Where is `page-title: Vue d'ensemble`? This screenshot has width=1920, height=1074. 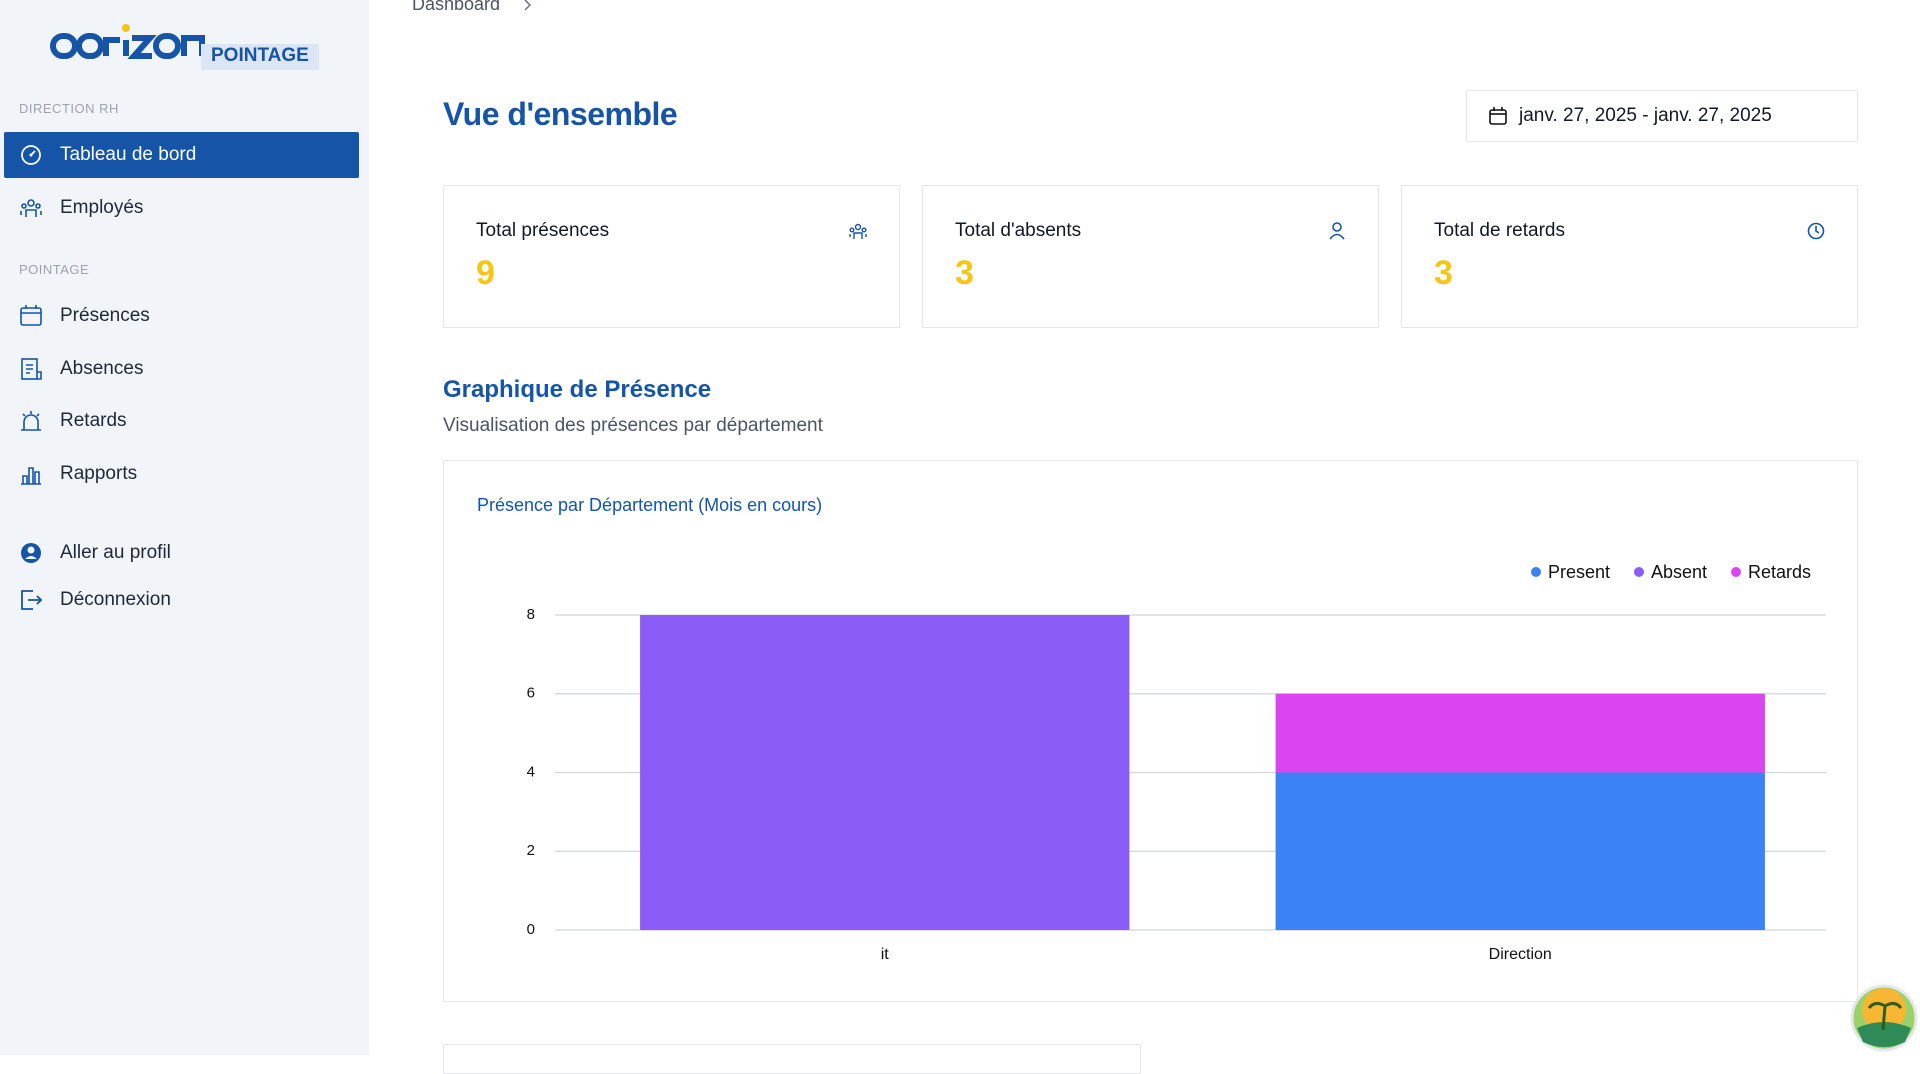 page-title: Vue d'ensemble is located at coordinates (560, 114).